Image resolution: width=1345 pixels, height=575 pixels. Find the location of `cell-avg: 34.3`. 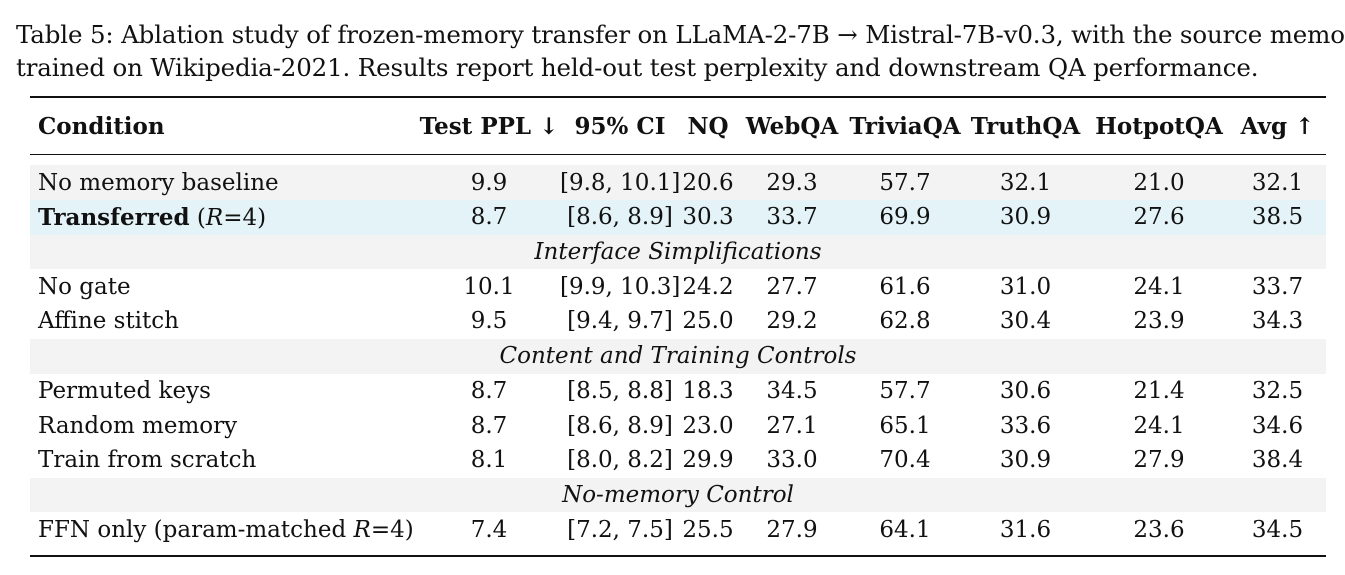

cell-avg: 34.3 is located at coordinates (1277, 321).